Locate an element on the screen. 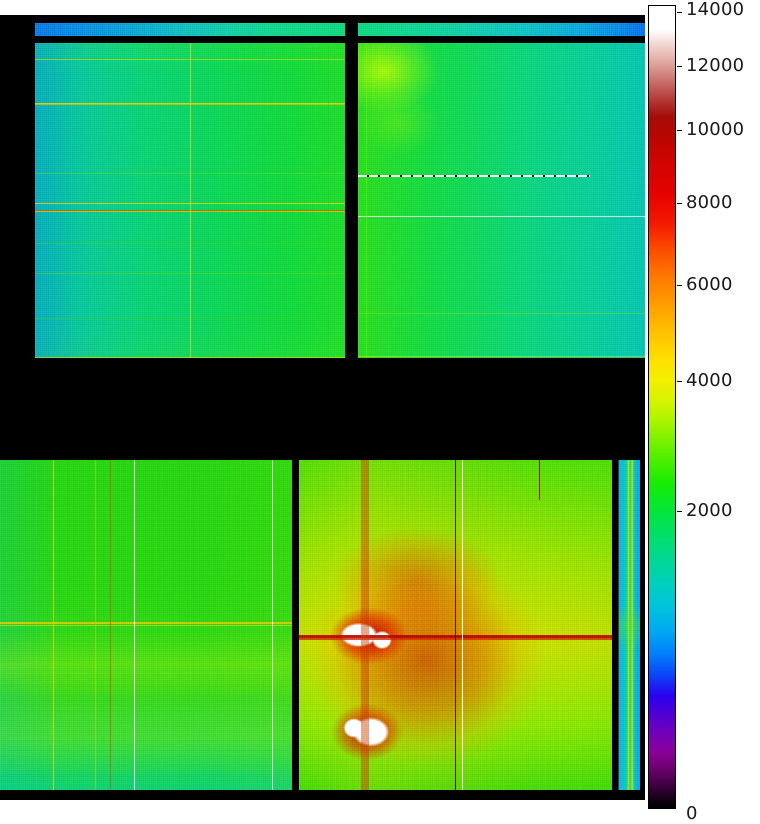 The height and width of the screenshot is (824, 760). colorbar-tick-label: 8000 is located at coordinates (709, 202).